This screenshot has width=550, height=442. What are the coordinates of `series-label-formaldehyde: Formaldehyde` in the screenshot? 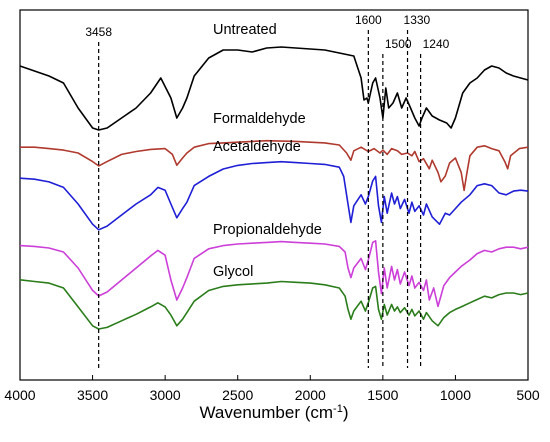 It's located at (259, 119).